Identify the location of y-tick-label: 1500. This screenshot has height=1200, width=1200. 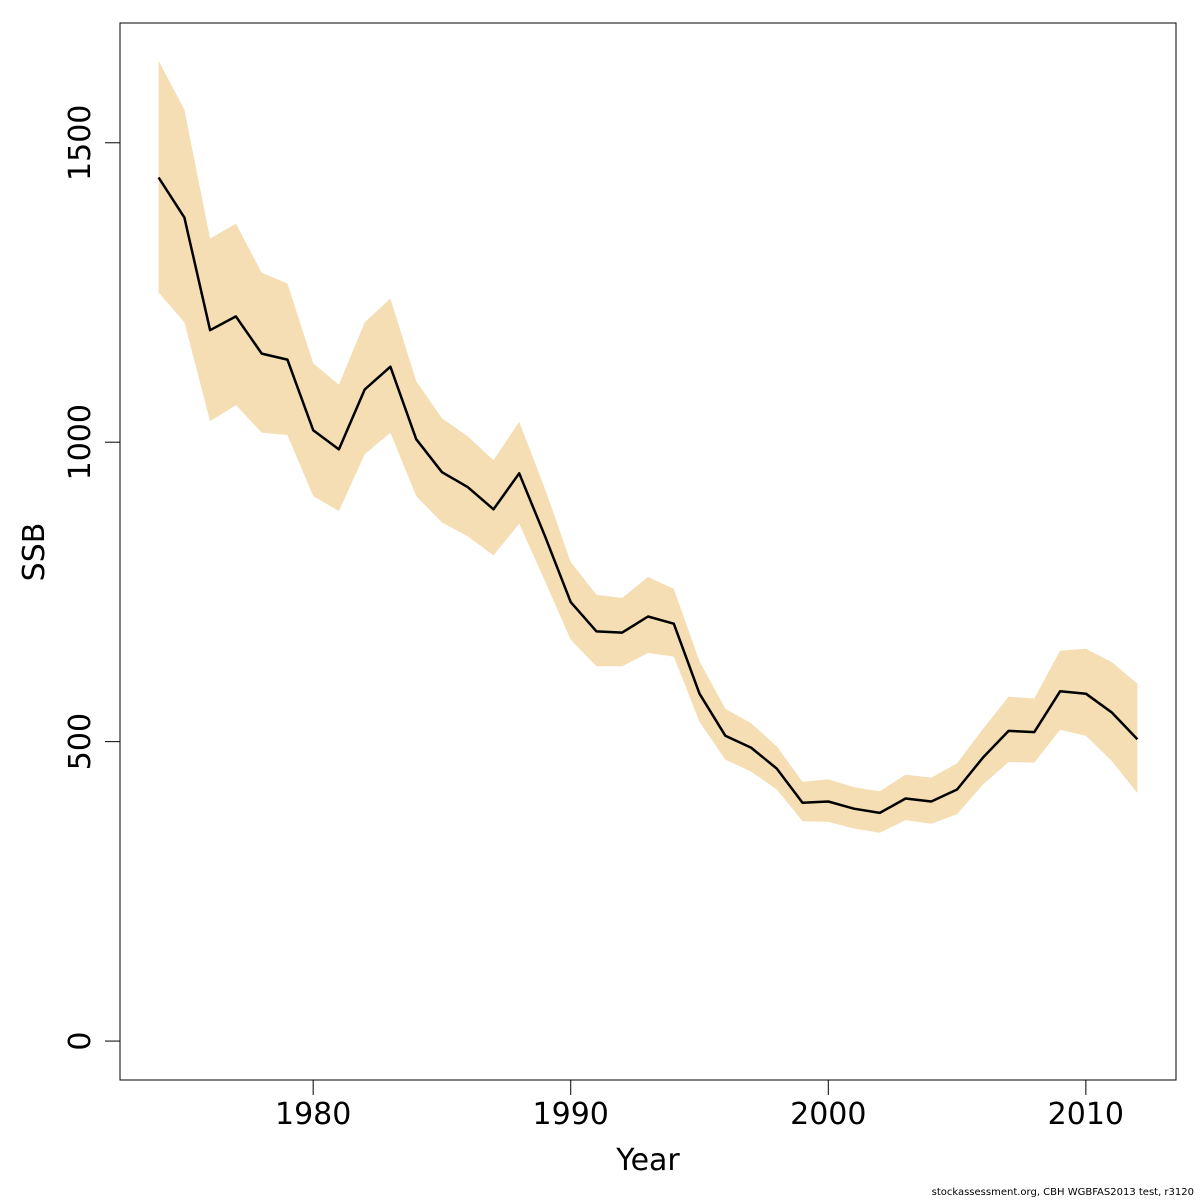
(80, 143).